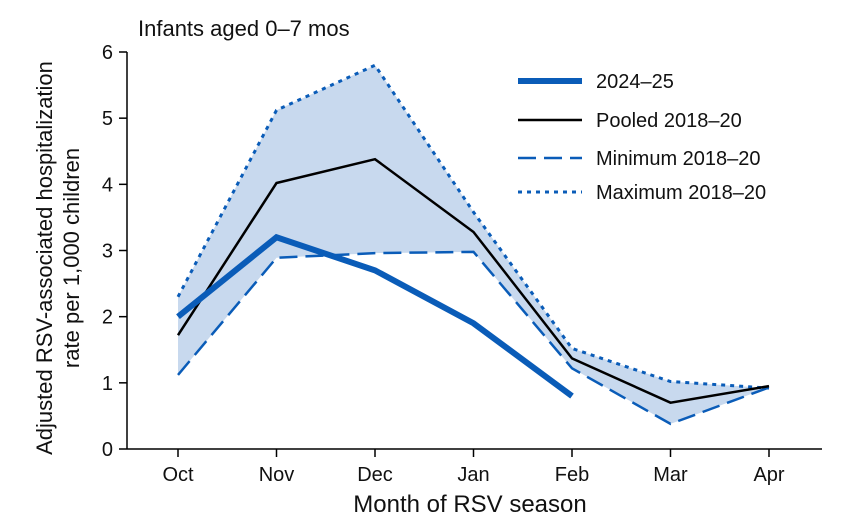 The image size is (842, 526). What do you see at coordinates (107, 185) in the screenshot?
I see `y-tick-label: 4` at bounding box center [107, 185].